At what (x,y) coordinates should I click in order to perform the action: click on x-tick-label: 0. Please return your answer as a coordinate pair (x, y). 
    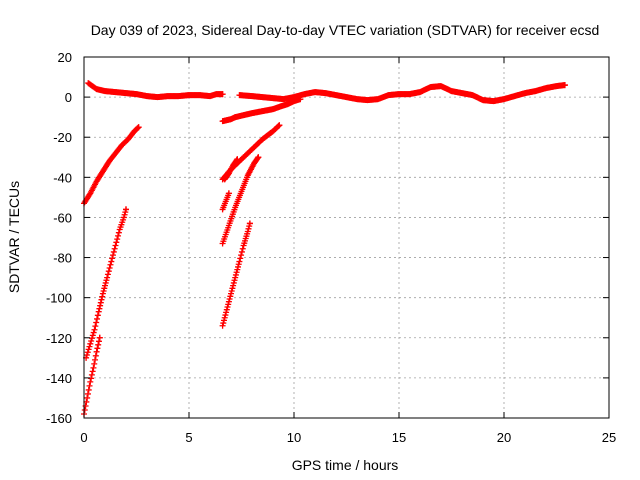
    Looking at the image, I should click on (83, 437).